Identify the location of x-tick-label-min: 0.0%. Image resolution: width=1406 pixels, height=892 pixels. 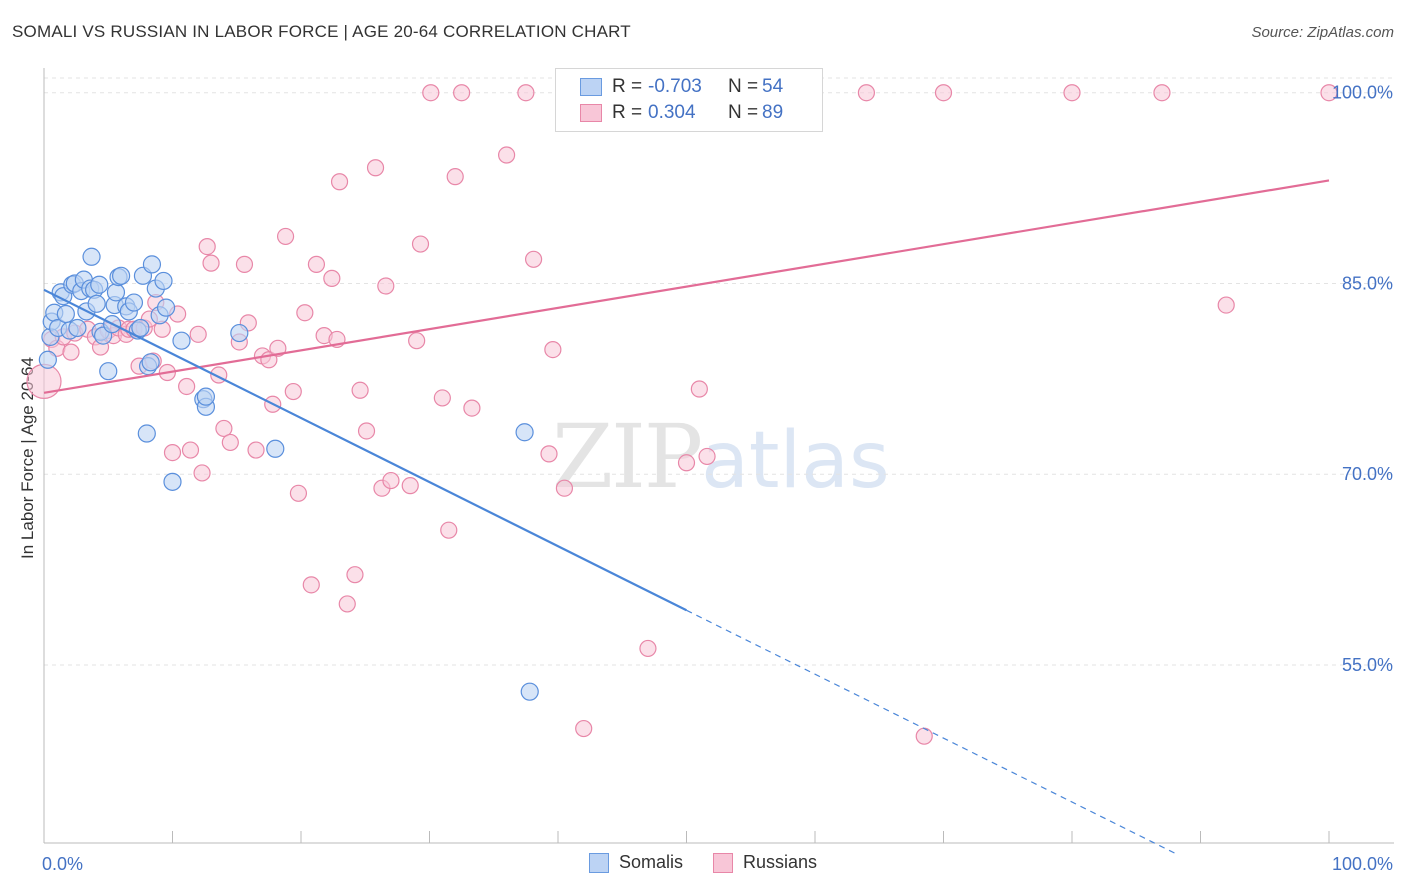
(62, 864).